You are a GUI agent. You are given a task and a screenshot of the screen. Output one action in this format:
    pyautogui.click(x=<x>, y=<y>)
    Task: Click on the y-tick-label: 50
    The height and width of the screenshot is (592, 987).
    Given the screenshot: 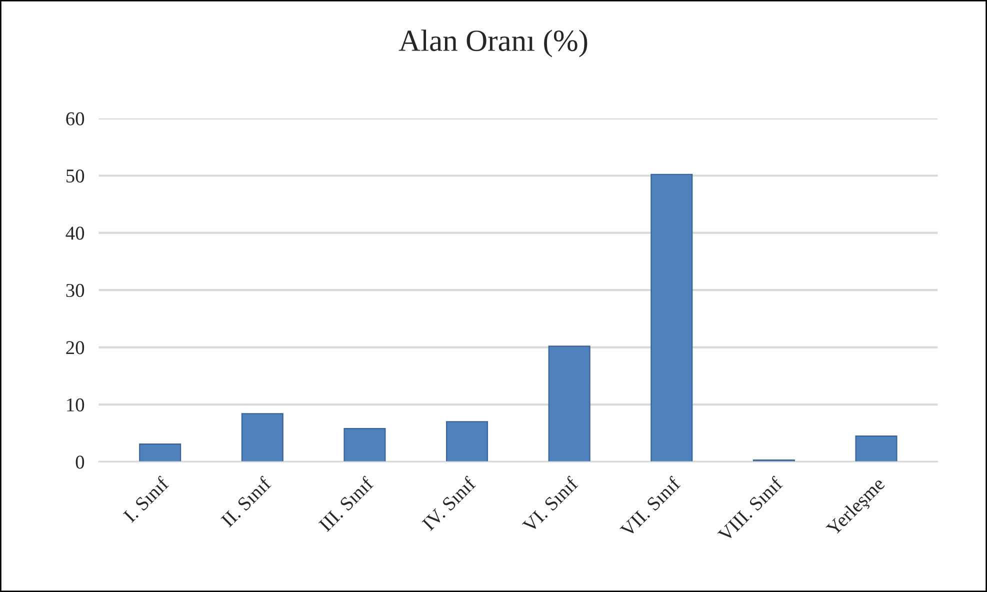 What is the action you would take?
    pyautogui.click(x=75, y=176)
    